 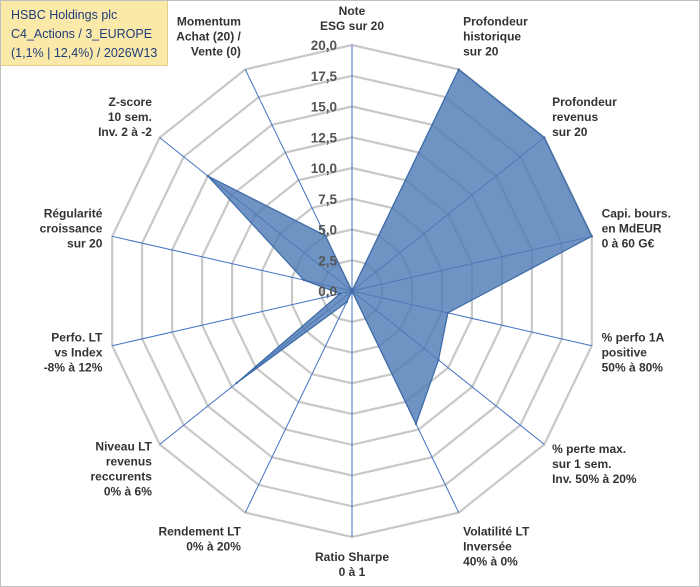 I want to click on tick-label: 17,5, so click(x=324, y=76).